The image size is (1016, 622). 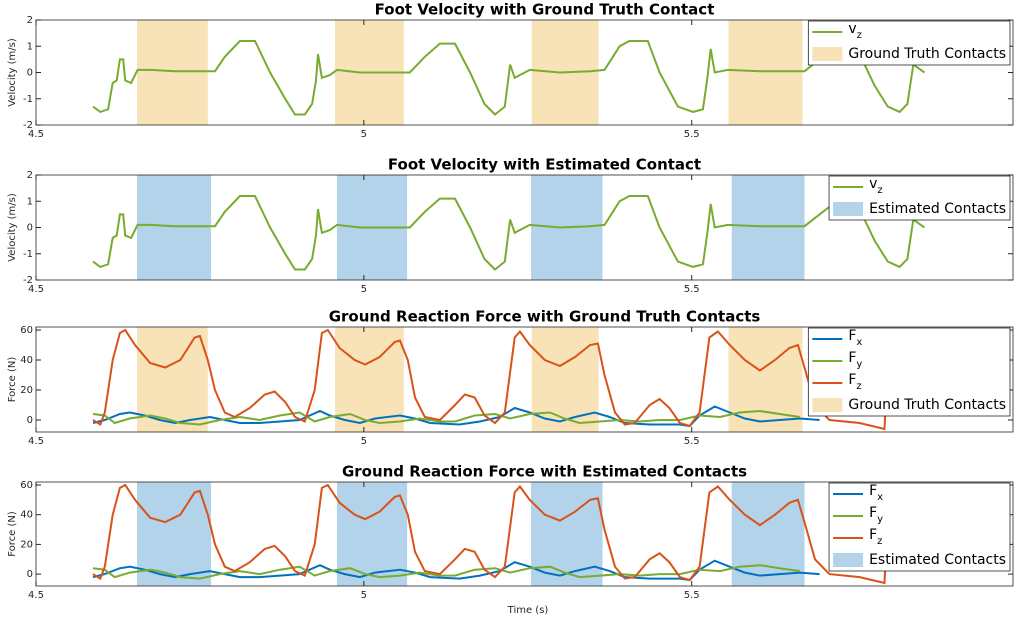 I want to click on chart-title: Foot Velocity with Ground Truth Contact, so click(x=545, y=10).